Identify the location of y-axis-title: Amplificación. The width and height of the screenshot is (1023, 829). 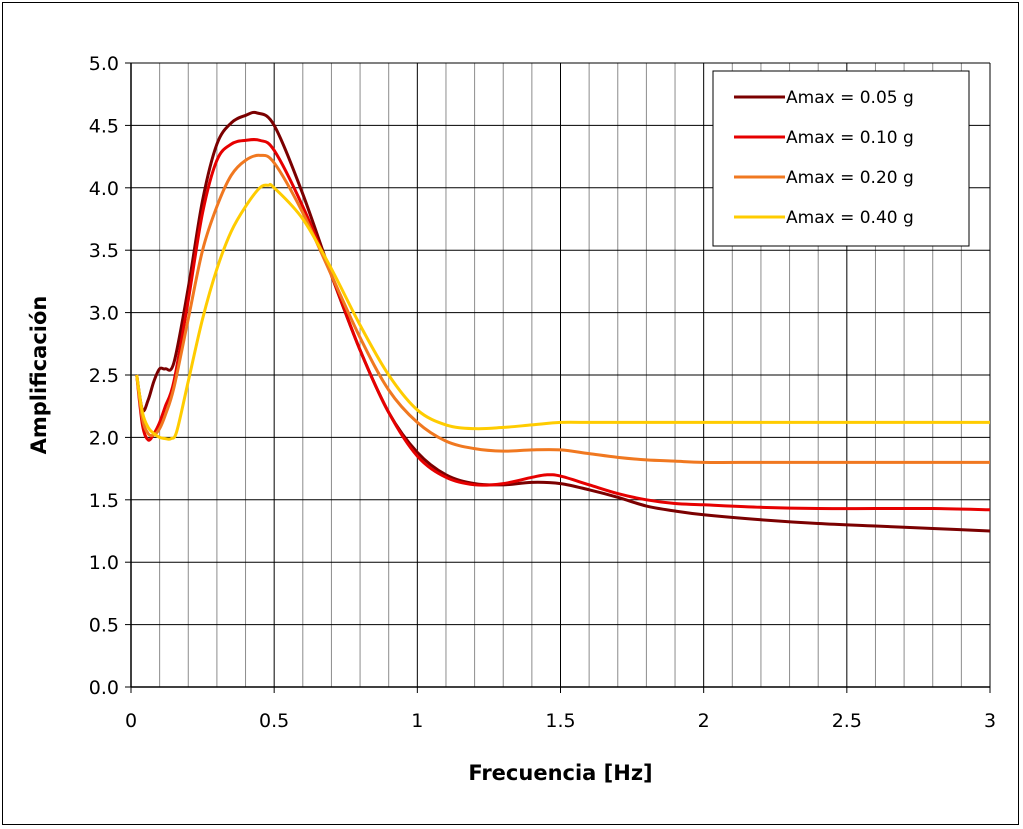
(39, 375).